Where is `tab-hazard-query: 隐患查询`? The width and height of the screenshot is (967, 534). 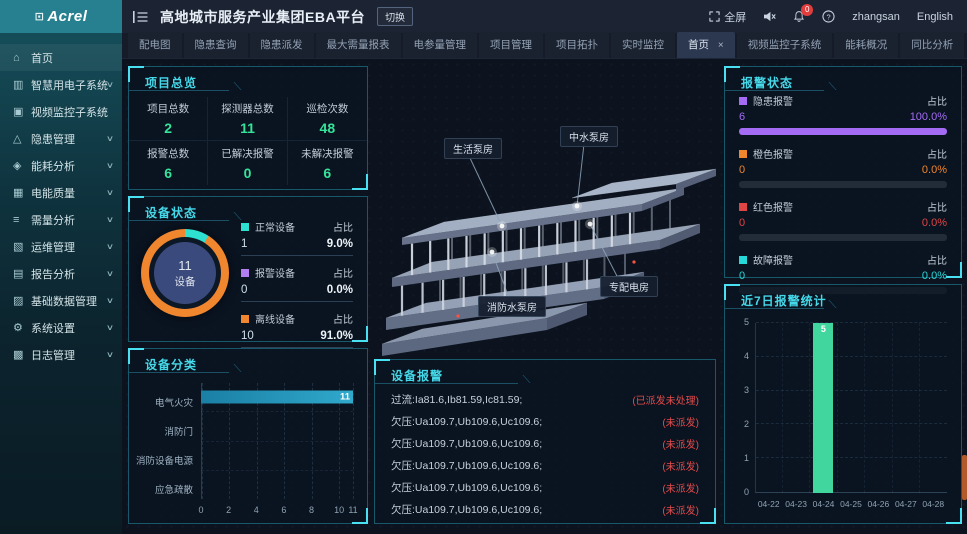
tab-hazard-query: 隐患查询 is located at coordinates (215, 45).